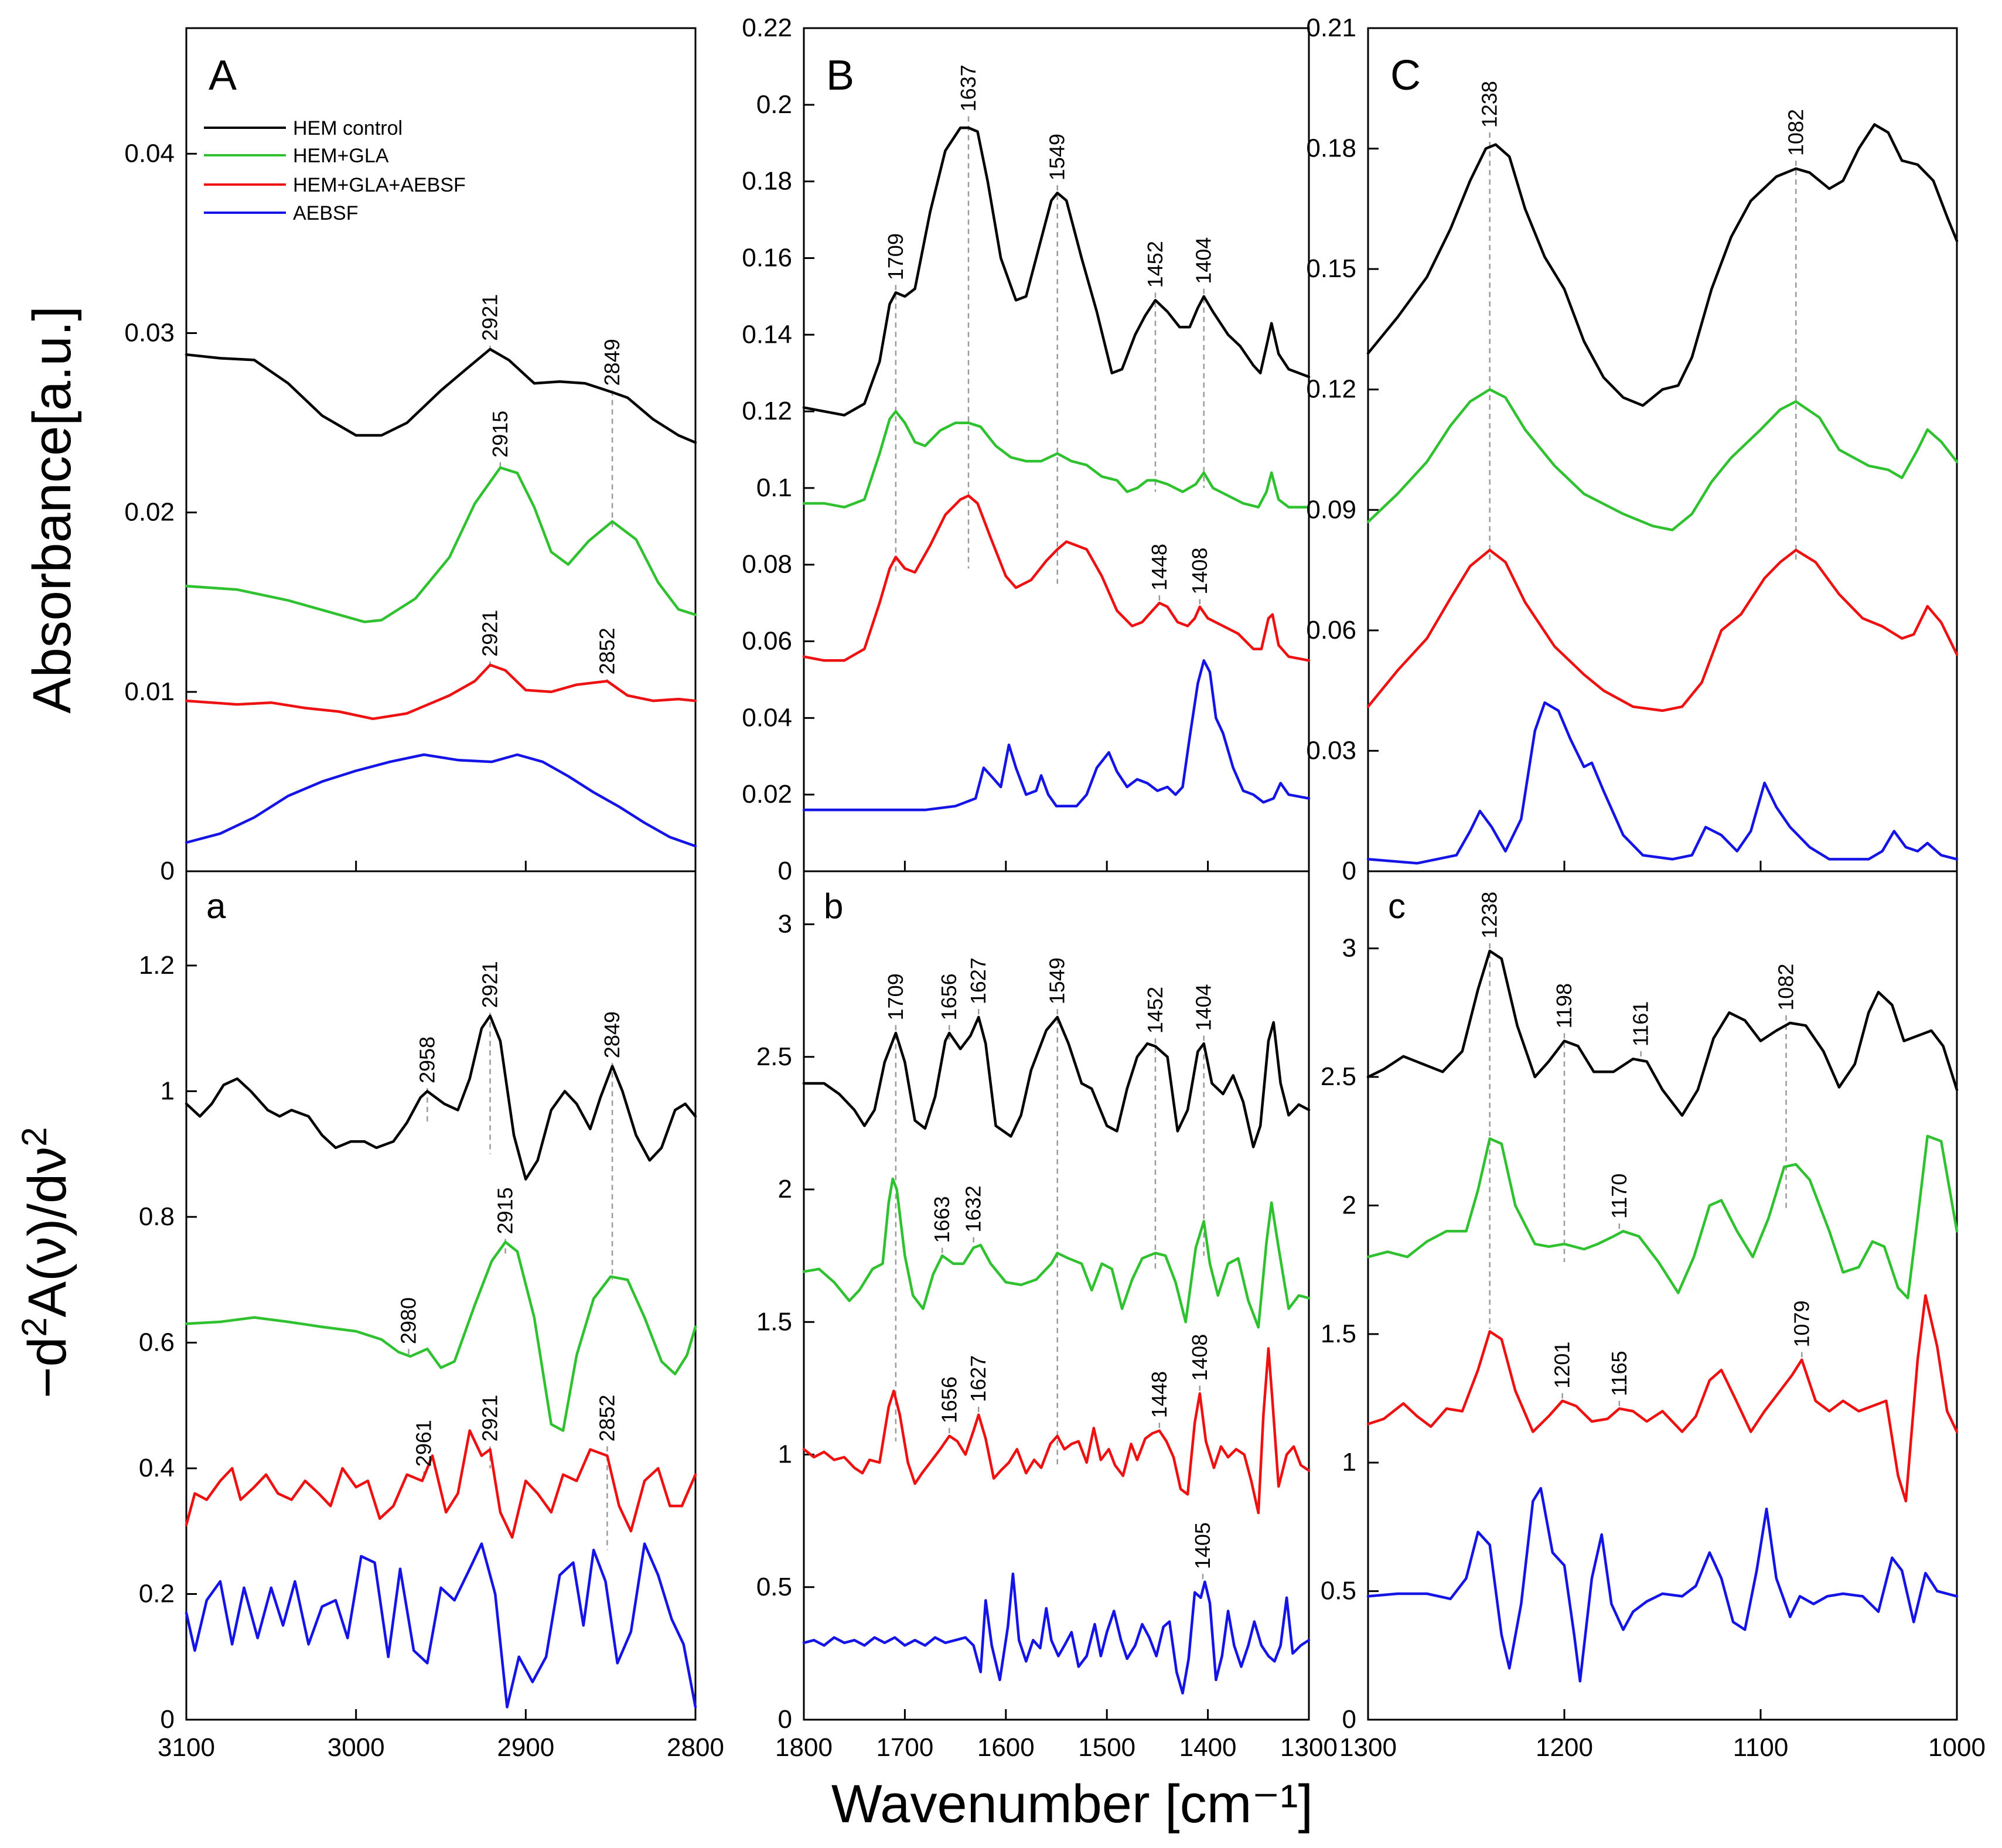 This screenshot has width=2002, height=1848. What do you see at coordinates (34, 1326) in the screenshot?
I see `y-axis-label-bottom-sup1: 2` at bounding box center [34, 1326].